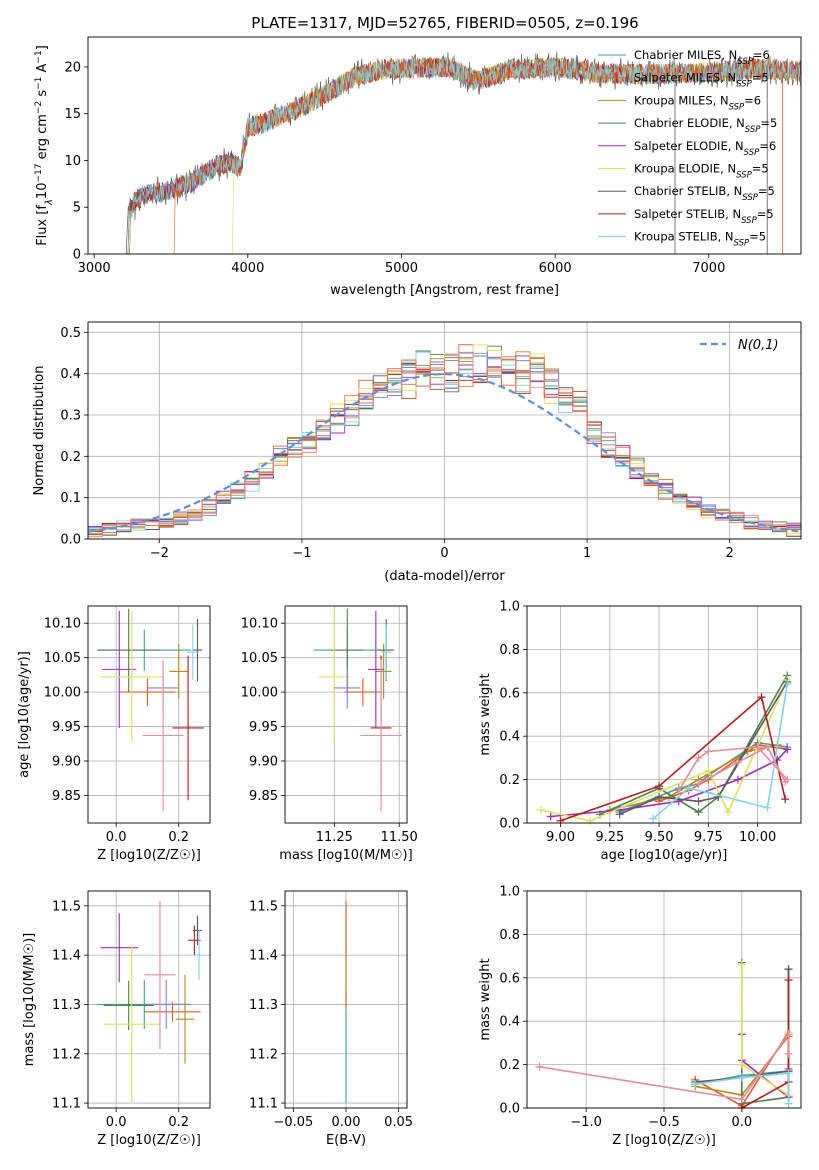 Image resolution: width=819 pixels, height=1170 pixels. What do you see at coordinates (29, 999) in the screenshot?
I see `y-axis-label: mass [log10(M/M☉)]` at bounding box center [29, 999].